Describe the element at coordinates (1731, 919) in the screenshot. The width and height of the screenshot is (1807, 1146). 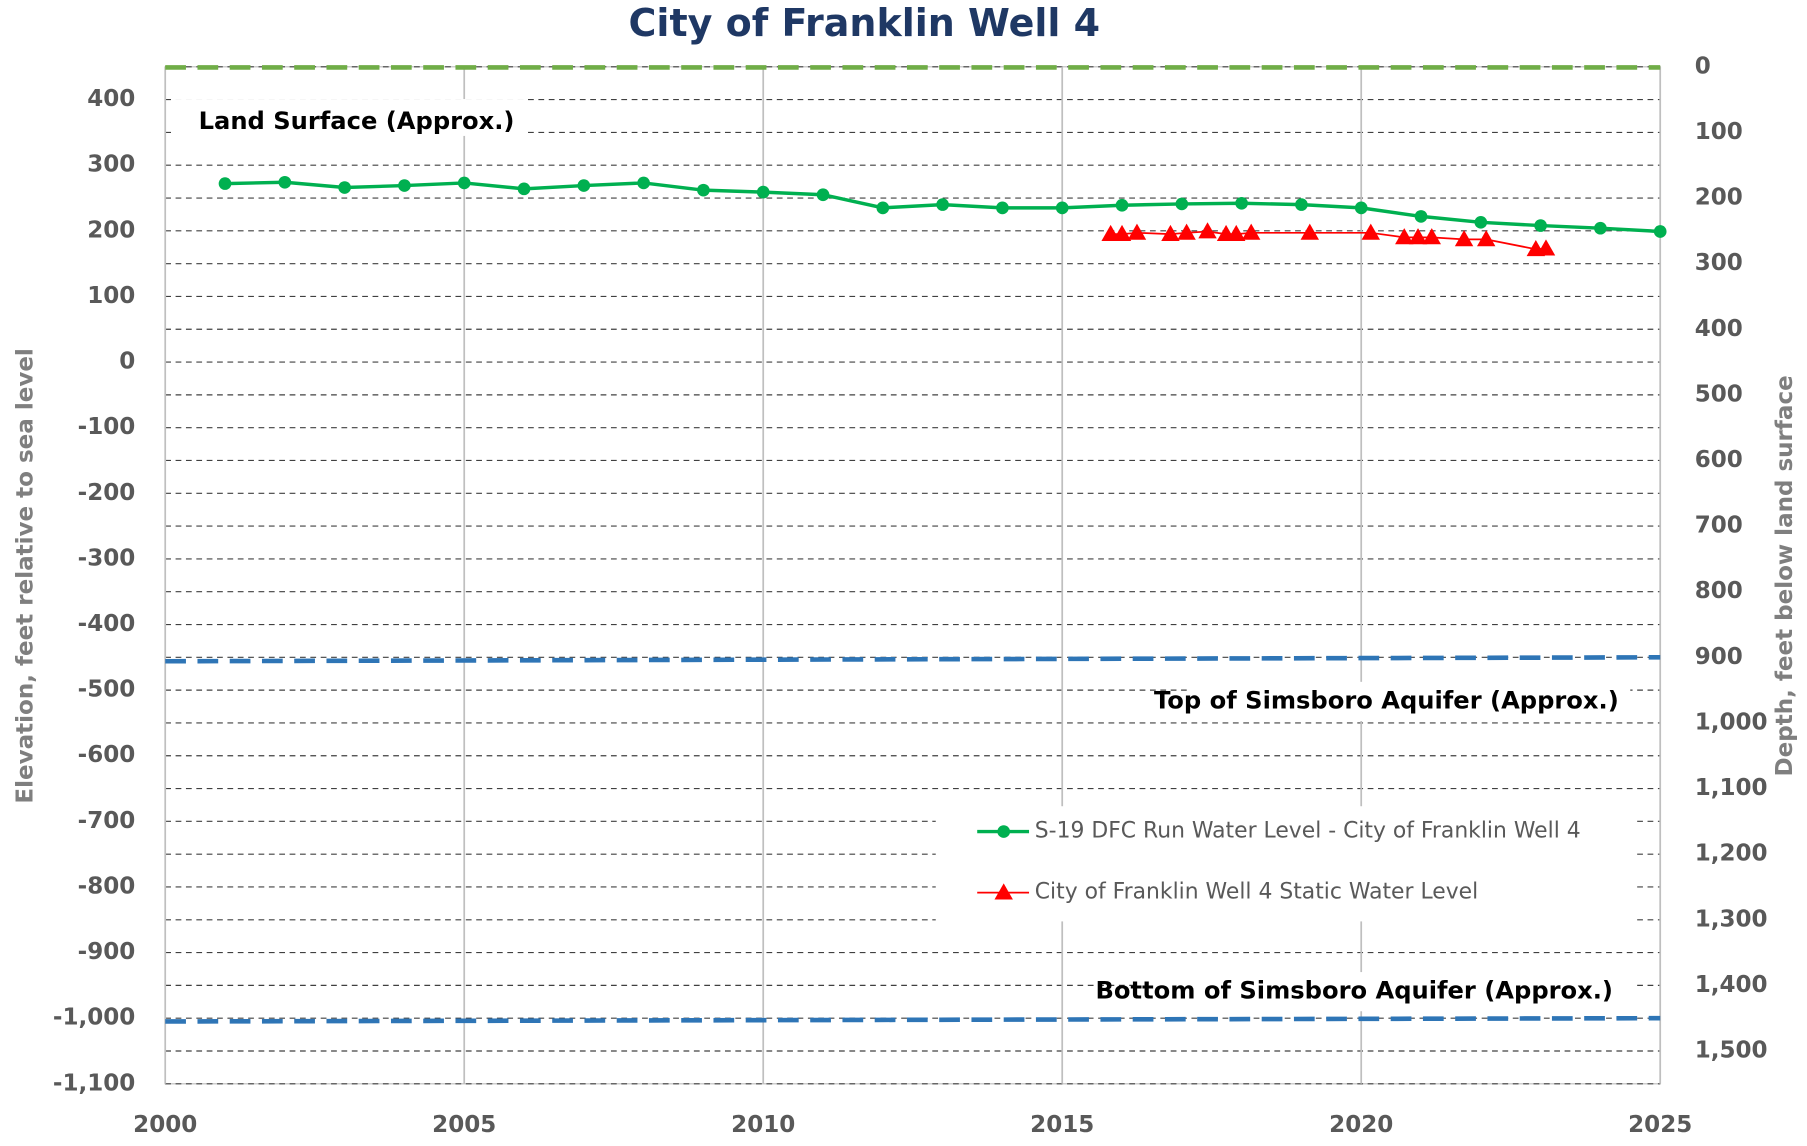
I see `y2-tick-label: 1,300` at that location.